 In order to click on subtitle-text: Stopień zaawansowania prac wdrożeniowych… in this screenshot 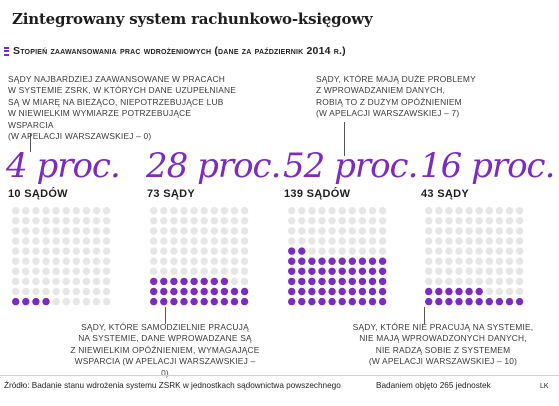, I will do `click(179, 51)`.